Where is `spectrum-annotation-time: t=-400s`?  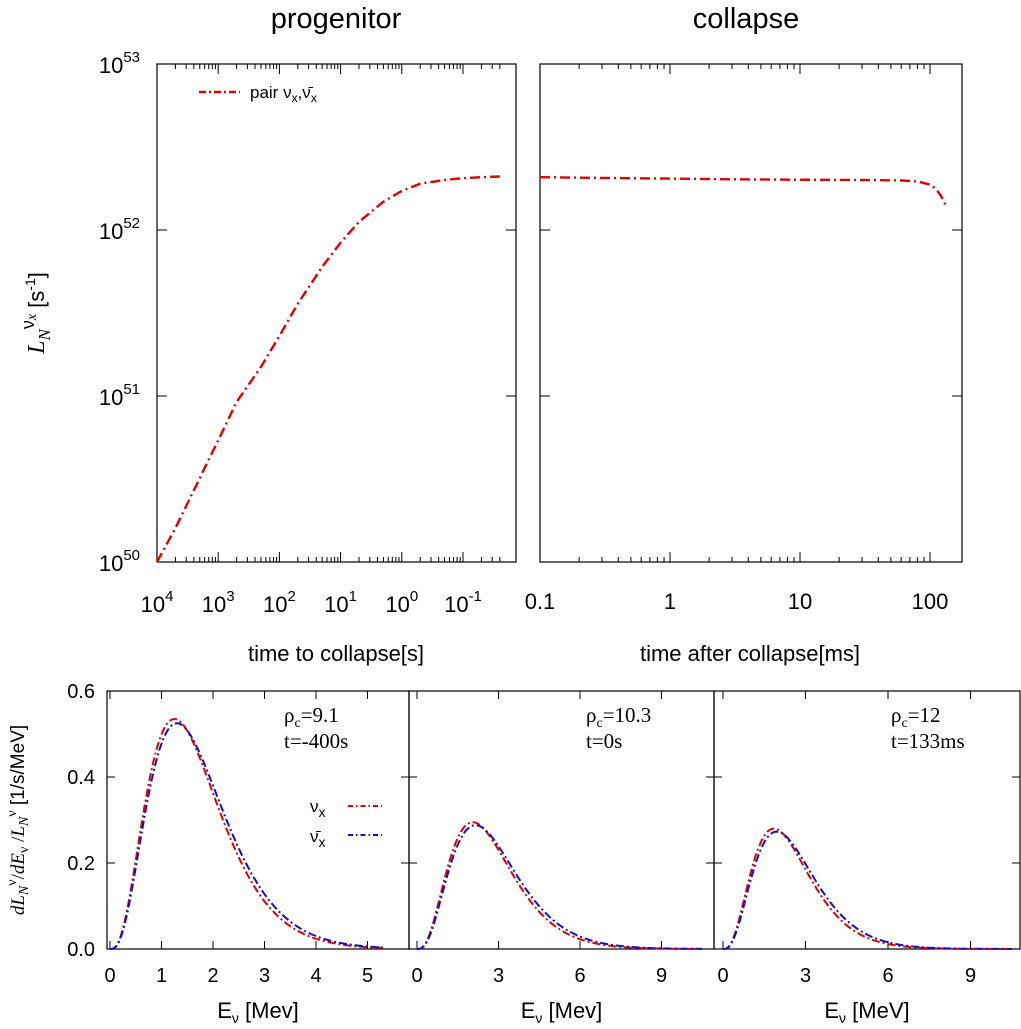
spectrum-annotation-time: t=-400s is located at coordinates (316, 741).